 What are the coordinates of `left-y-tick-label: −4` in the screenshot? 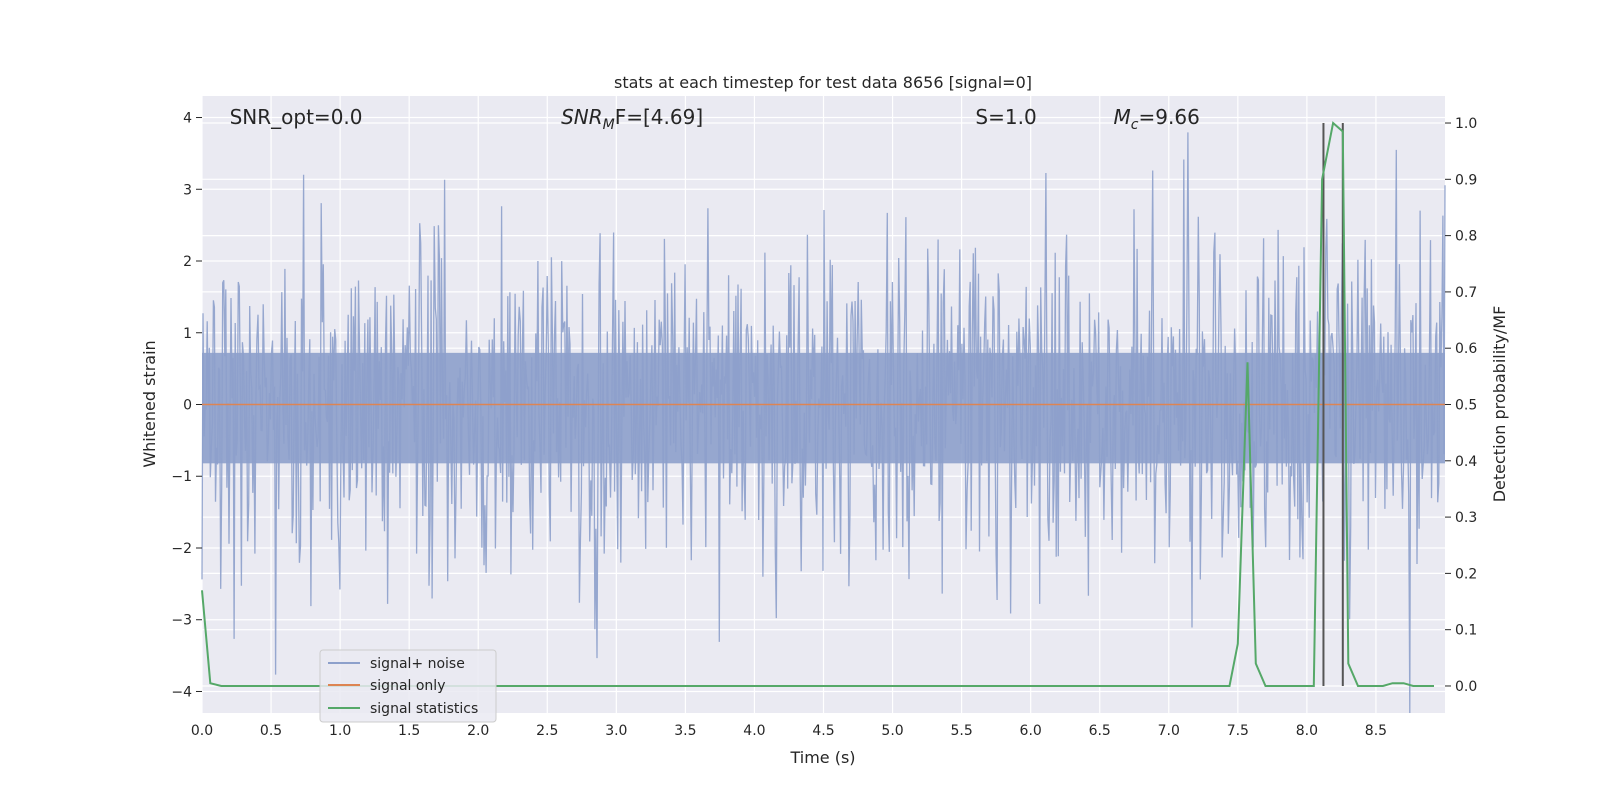 It's located at (181, 692).